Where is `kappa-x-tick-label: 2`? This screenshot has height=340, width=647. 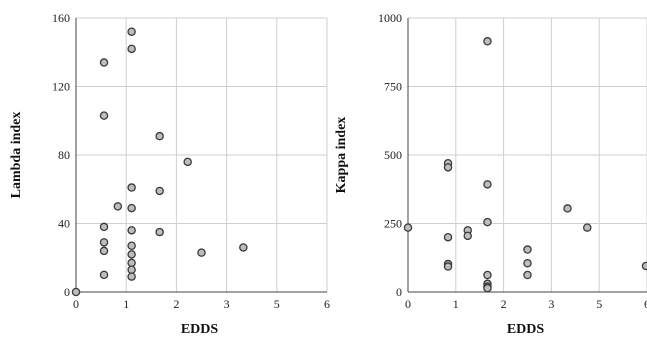
kappa-x-tick-label: 2 is located at coordinates (504, 304).